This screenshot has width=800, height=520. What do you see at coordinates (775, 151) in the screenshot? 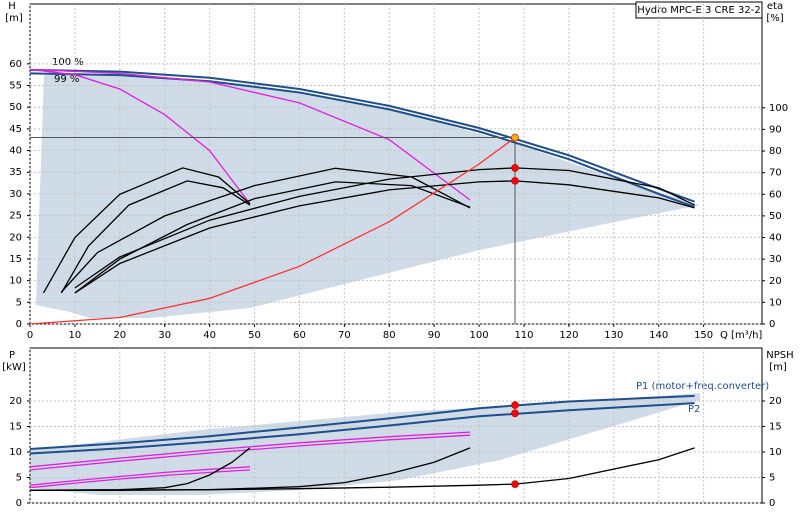
I see `y2-tick-label: 80` at bounding box center [775, 151].